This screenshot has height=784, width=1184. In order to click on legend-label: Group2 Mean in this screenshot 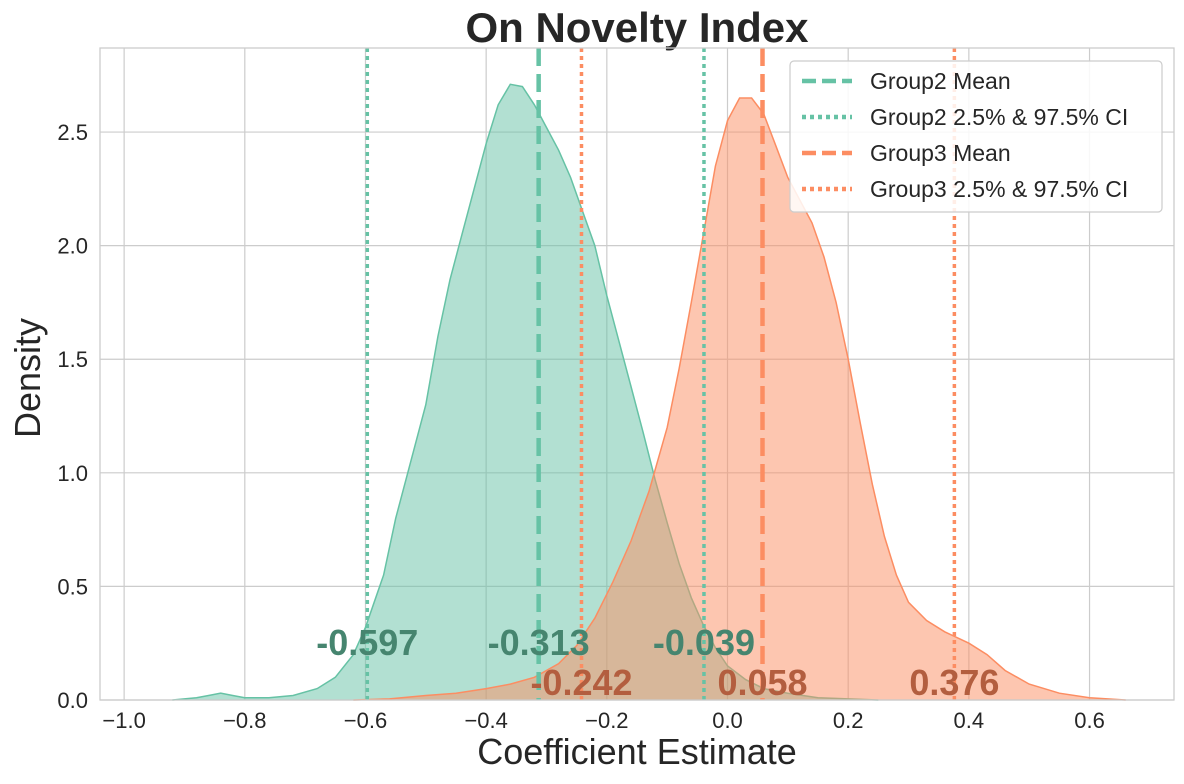, I will do `click(940, 81)`.